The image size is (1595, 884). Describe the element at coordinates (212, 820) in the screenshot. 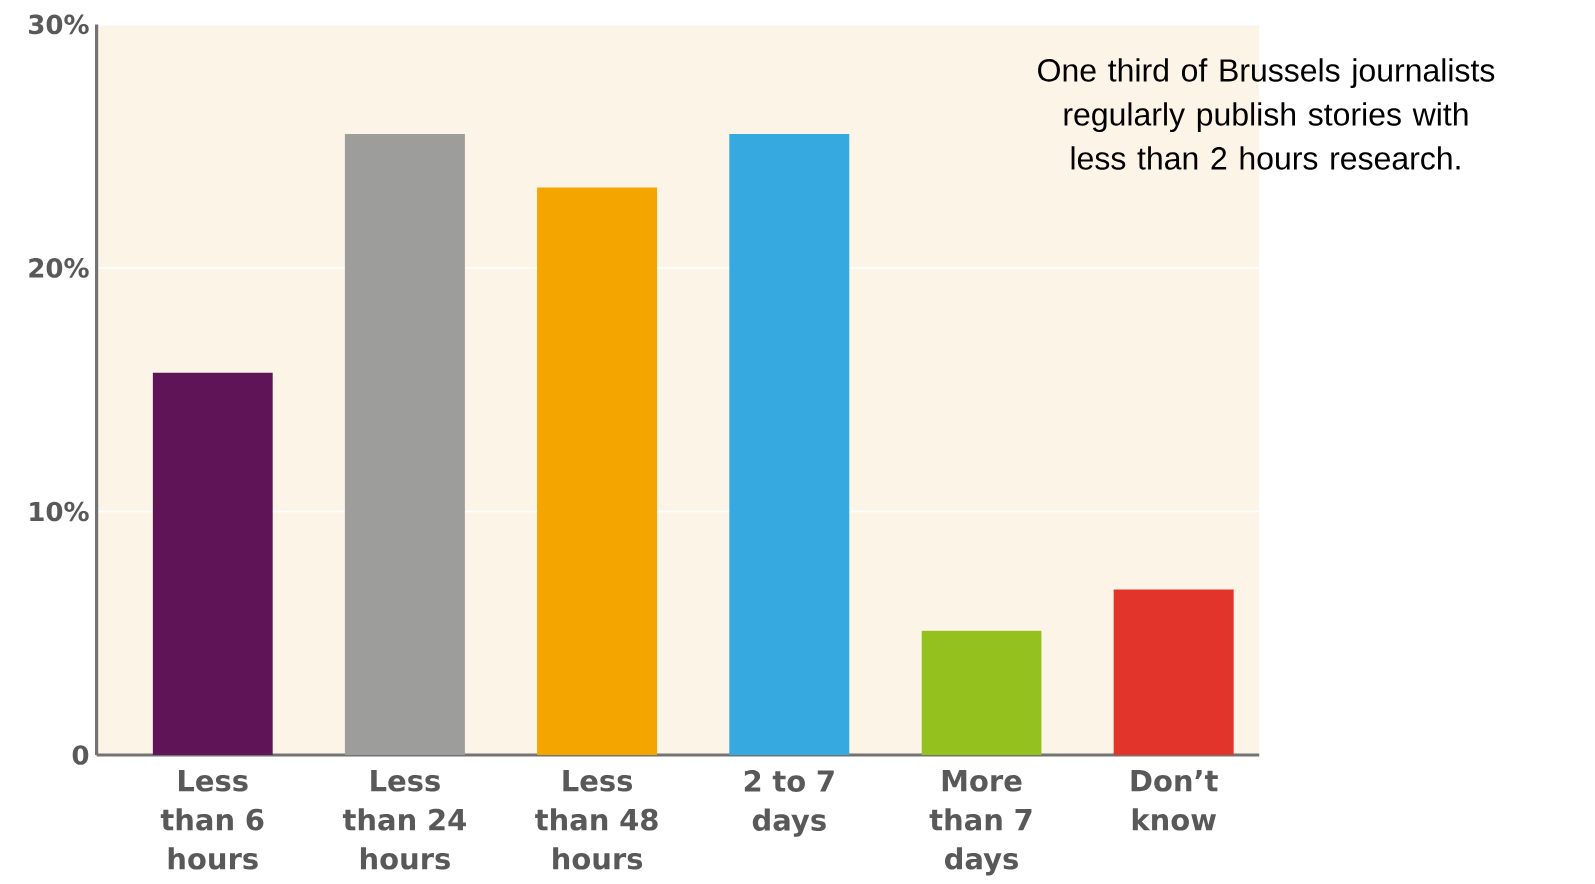

I see `x-tick-label: Less than 6 hours` at that location.